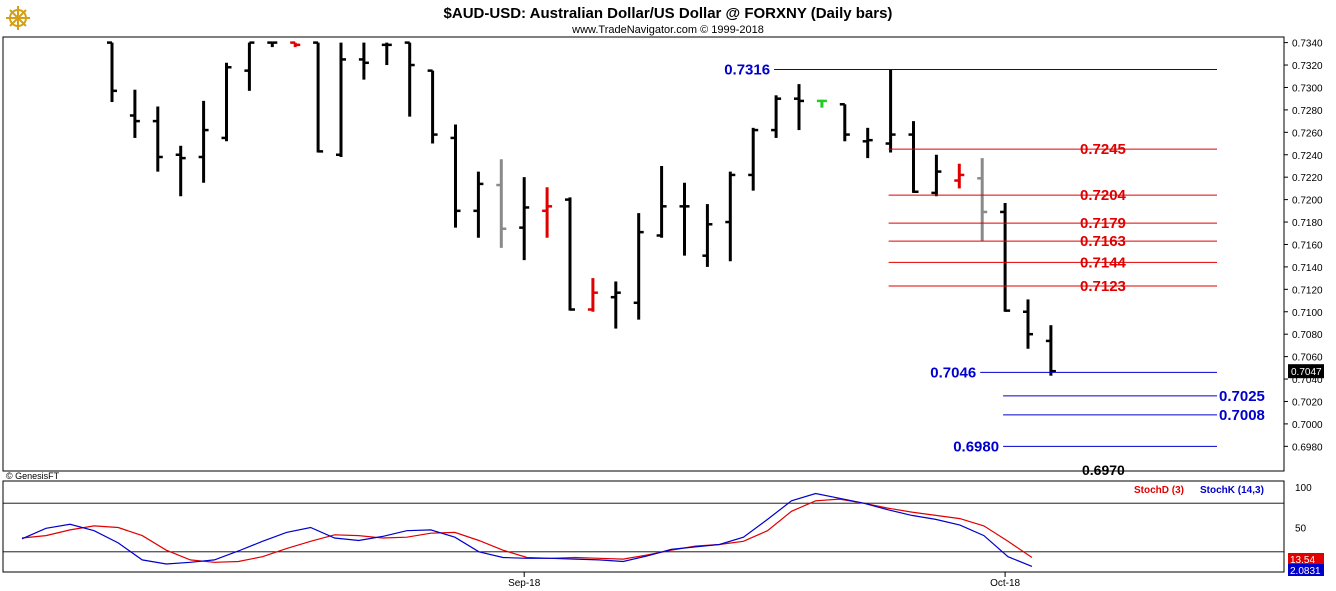 This screenshot has width=1336, height=591. I want to click on price-tick-label: 0.7240, so click(1307, 156).